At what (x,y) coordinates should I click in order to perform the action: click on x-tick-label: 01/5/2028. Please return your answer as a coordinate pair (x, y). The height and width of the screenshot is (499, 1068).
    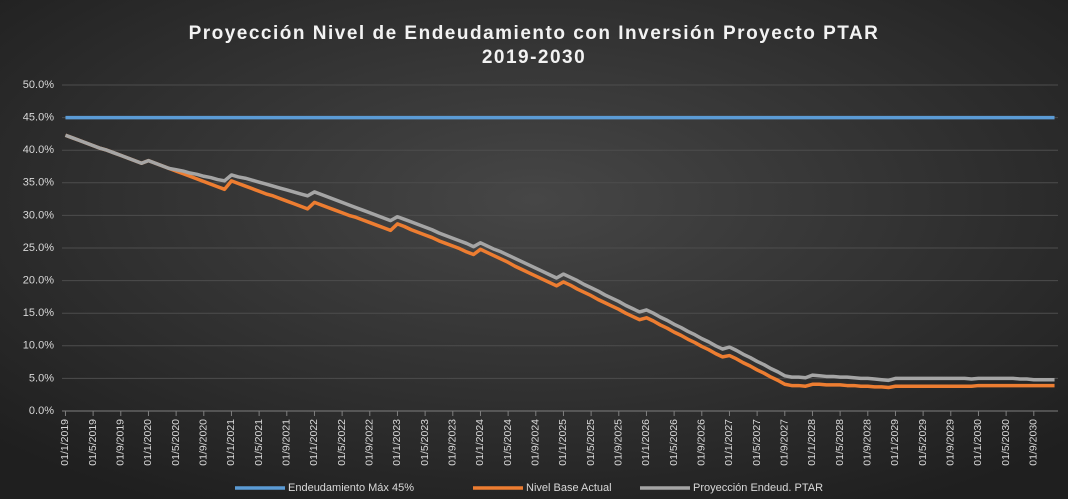
    Looking at the image, I should click on (840, 442).